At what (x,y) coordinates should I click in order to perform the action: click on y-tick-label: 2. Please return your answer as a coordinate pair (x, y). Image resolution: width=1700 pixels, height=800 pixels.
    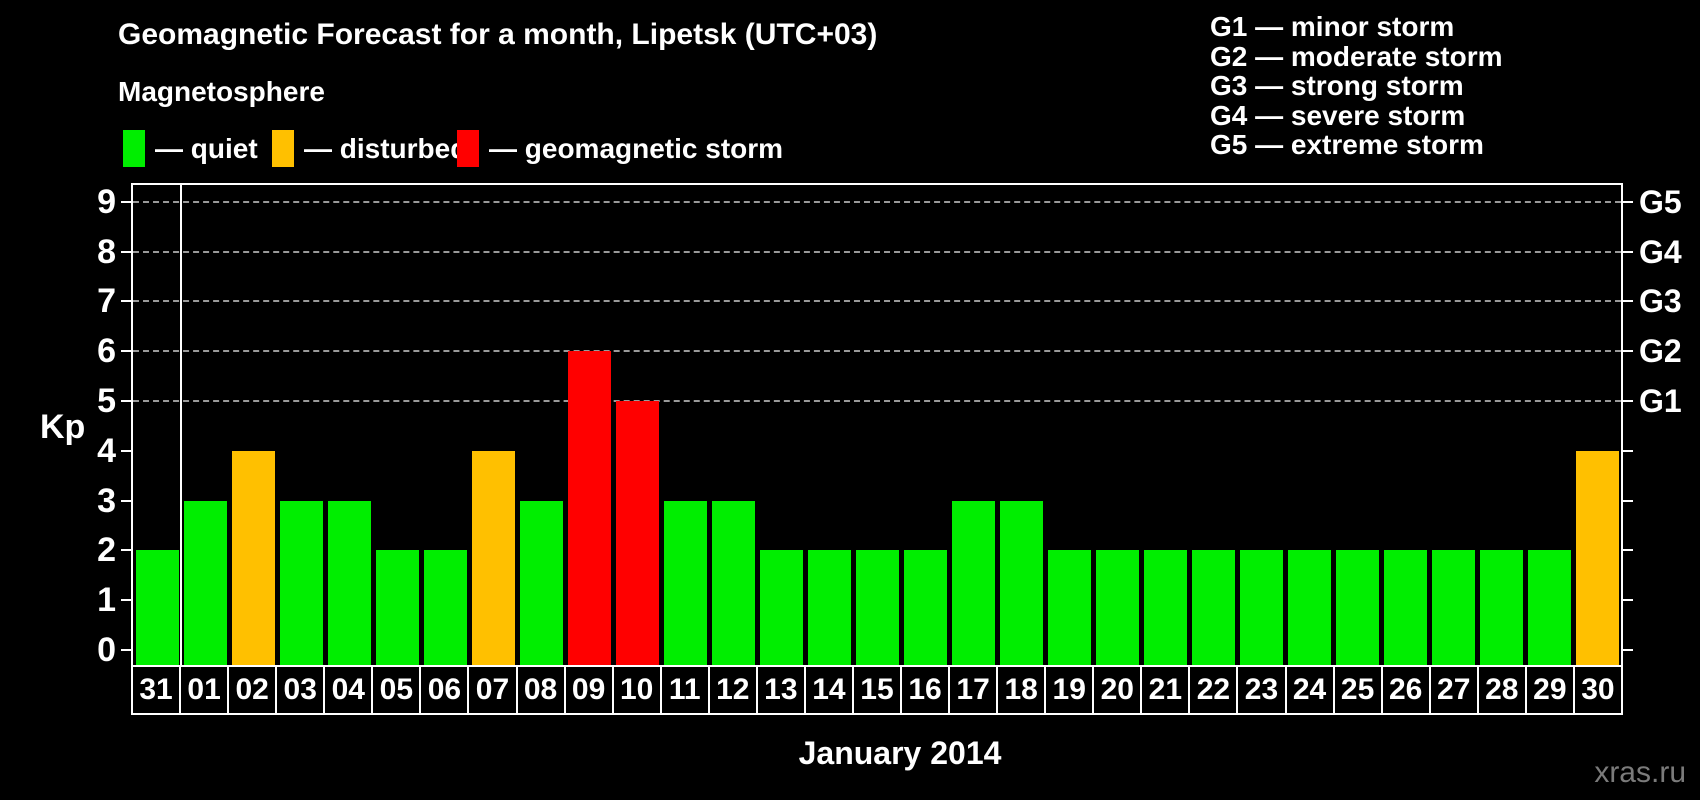
    Looking at the image, I should click on (106, 550).